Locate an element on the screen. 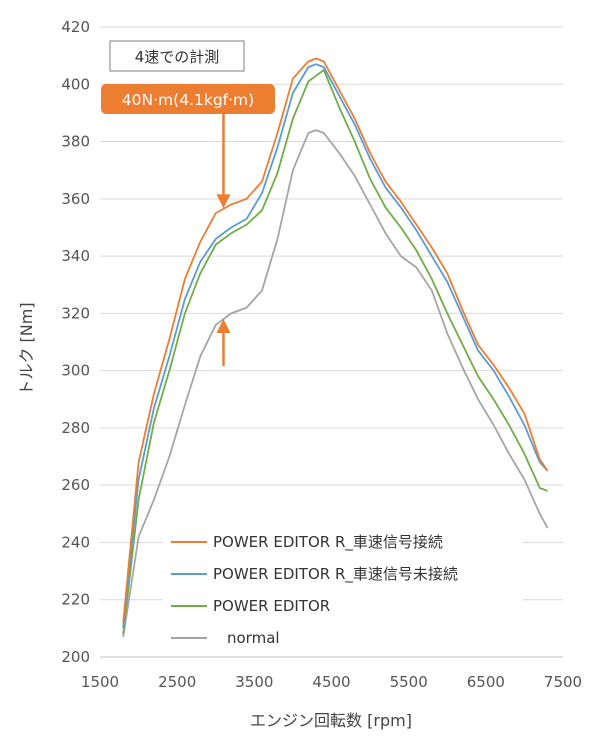  x-tick-label-6500: 6500 is located at coordinates (486, 682).